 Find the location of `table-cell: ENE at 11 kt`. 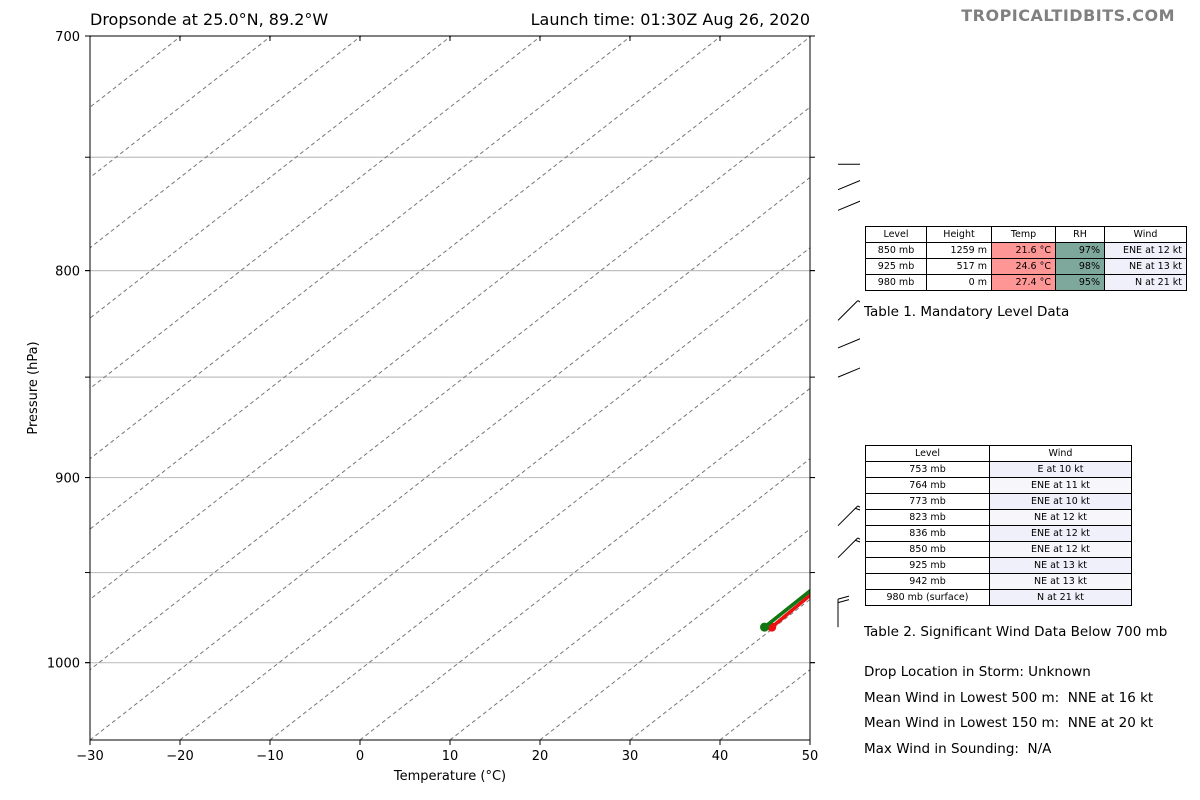

table-cell: ENE at 11 kt is located at coordinates (1060, 485).